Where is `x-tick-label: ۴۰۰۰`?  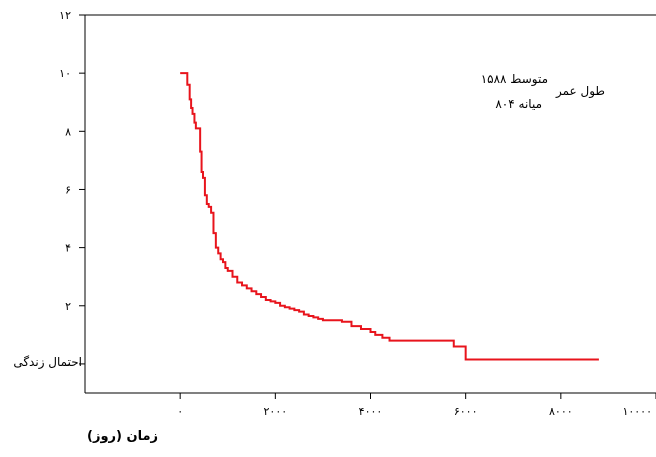
x-tick-label: ۴۰۰۰ is located at coordinates (371, 411).